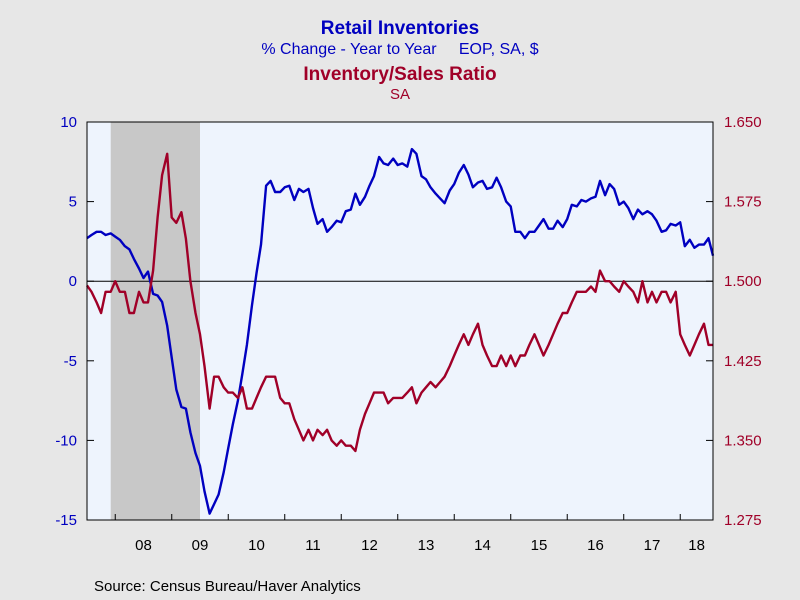 Image resolution: width=800 pixels, height=600 pixels. Describe the element at coordinates (400, 49) in the screenshot. I see `chart-subtitle: % Change - Year to Year EOP, SA, $` at that location.